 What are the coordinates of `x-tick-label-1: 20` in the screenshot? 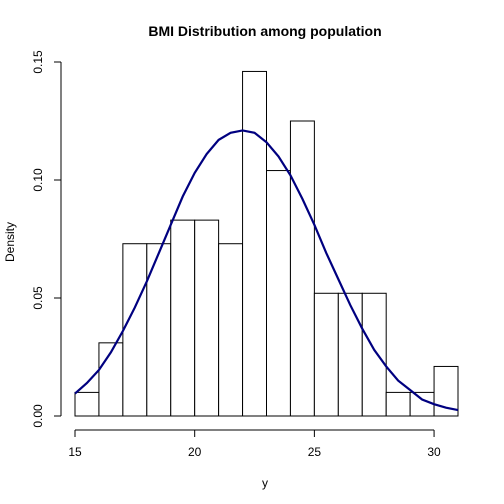 It's located at (195, 452).